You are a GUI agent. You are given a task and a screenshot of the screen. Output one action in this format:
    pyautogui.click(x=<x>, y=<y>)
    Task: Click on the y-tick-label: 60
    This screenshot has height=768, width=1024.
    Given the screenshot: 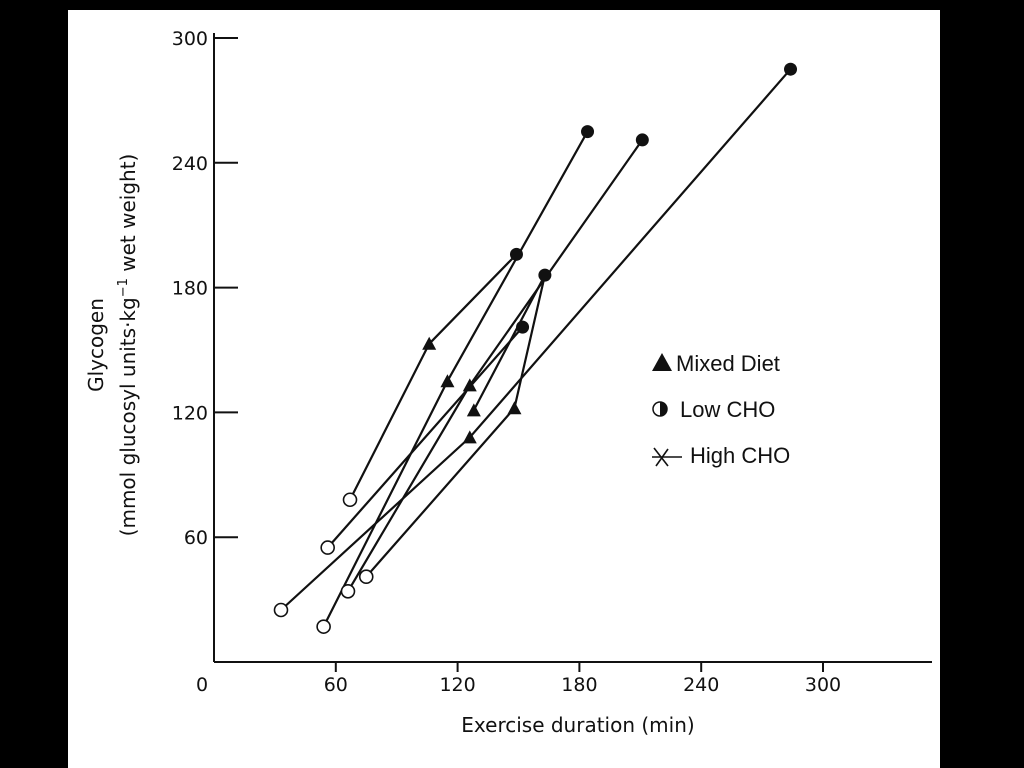 What is the action you would take?
    pyautogui.click(x=196, y=538)
    